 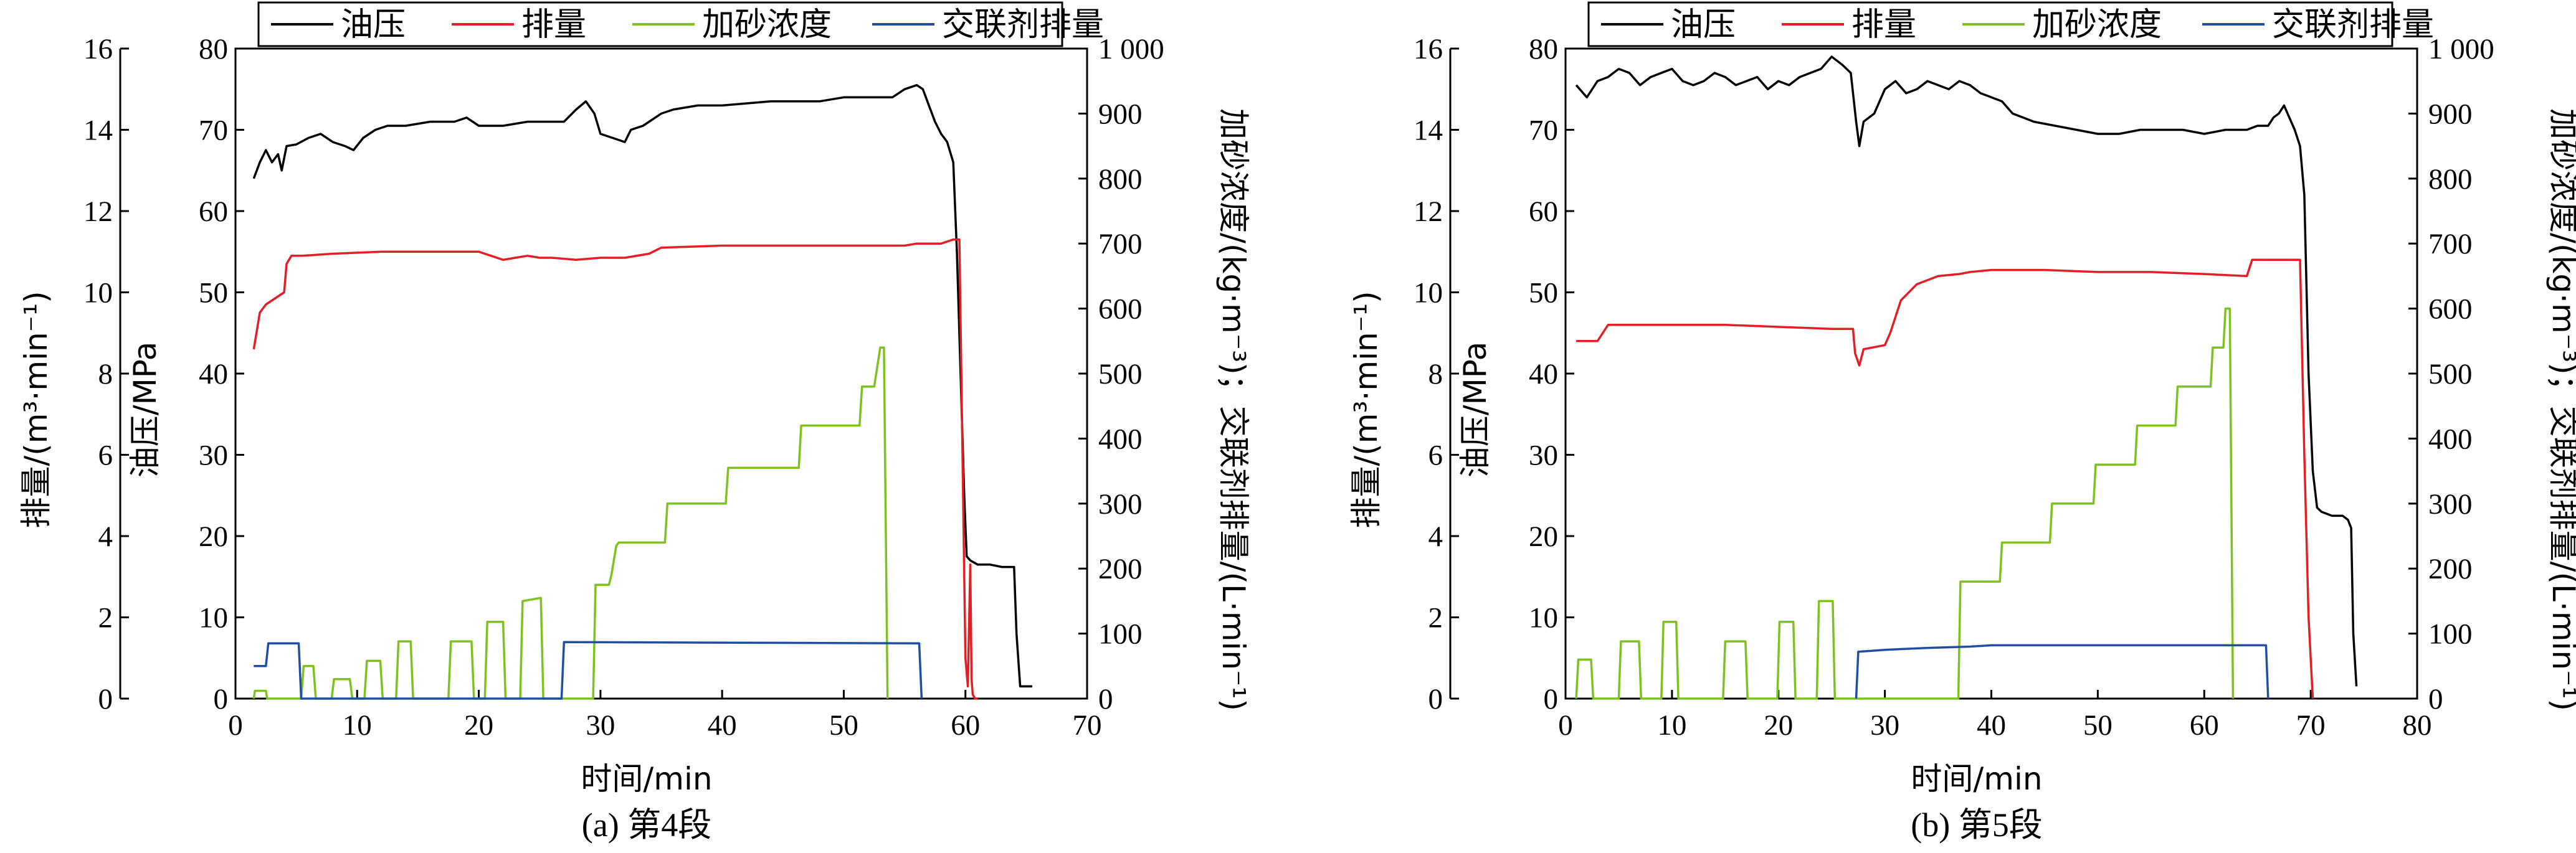 What do you see at coordinates (1428, 293) in the screenshot?
I see `rate-tick-label: 10` at bounding box center [1428, 293].